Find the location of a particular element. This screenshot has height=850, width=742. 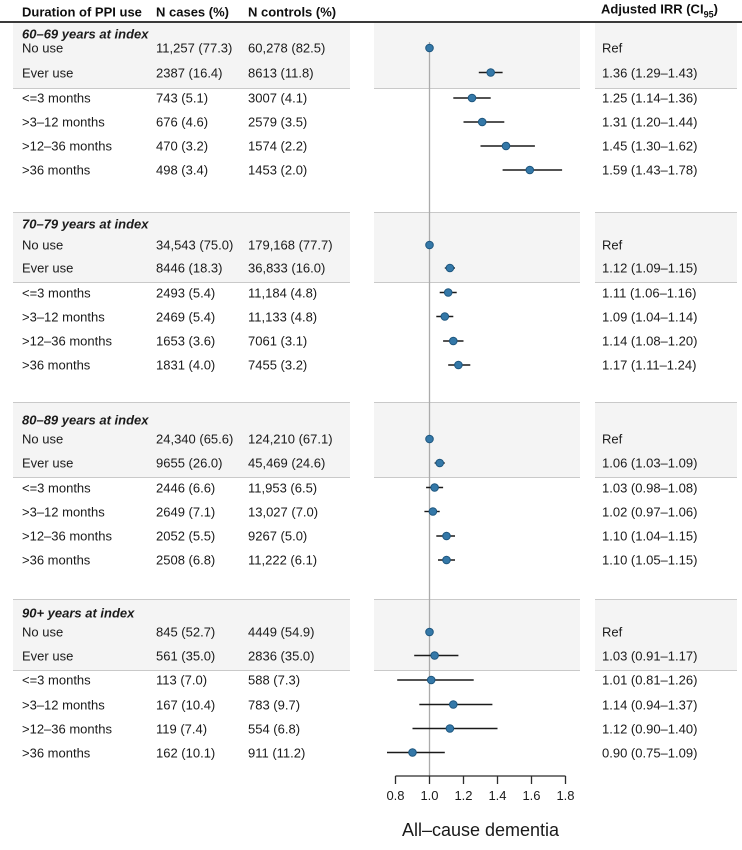

row-n-cases: 2508 (6.8) is located at coordinates (186, 560).